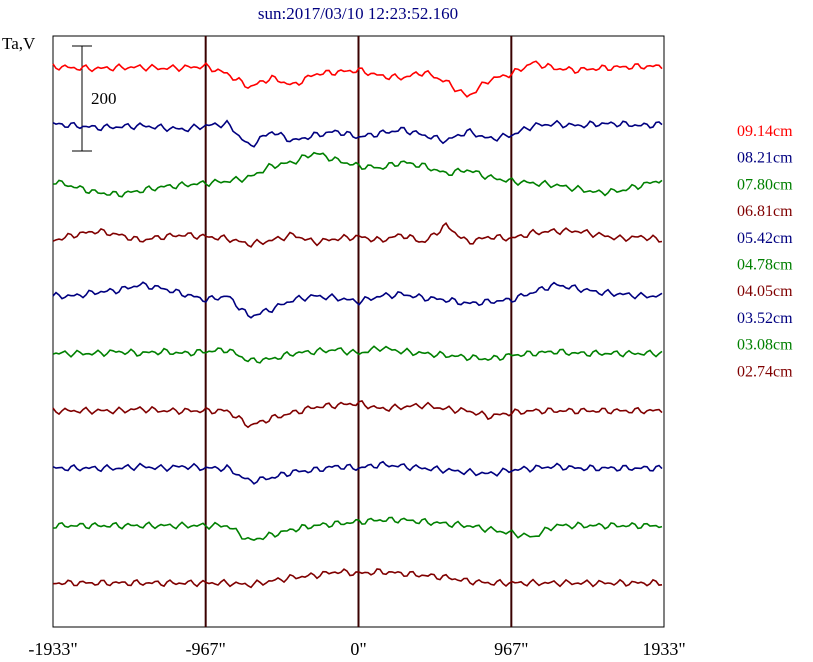 The image size is (813, 662). I want to click on legend-entry: 03.52cm, so click(765, 318).